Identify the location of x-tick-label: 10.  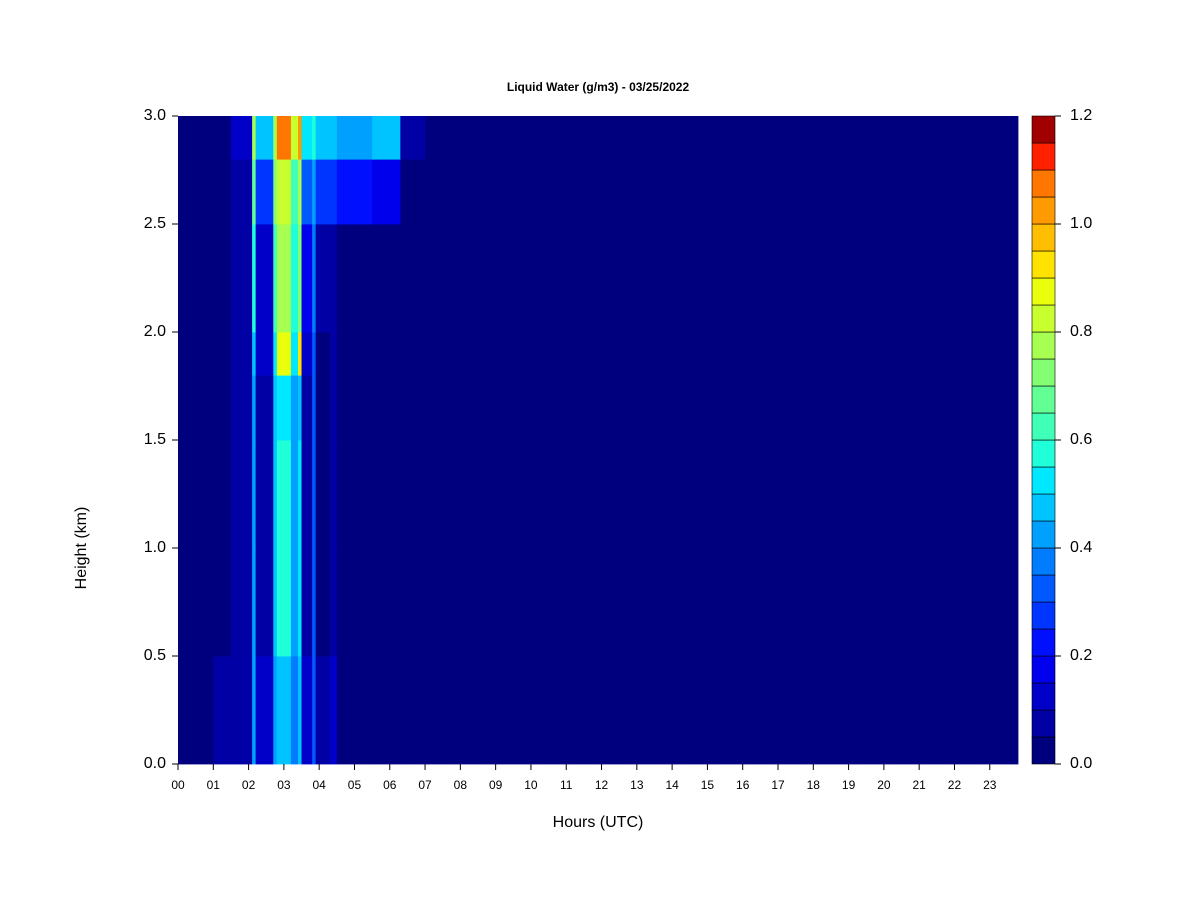
(531, 785).